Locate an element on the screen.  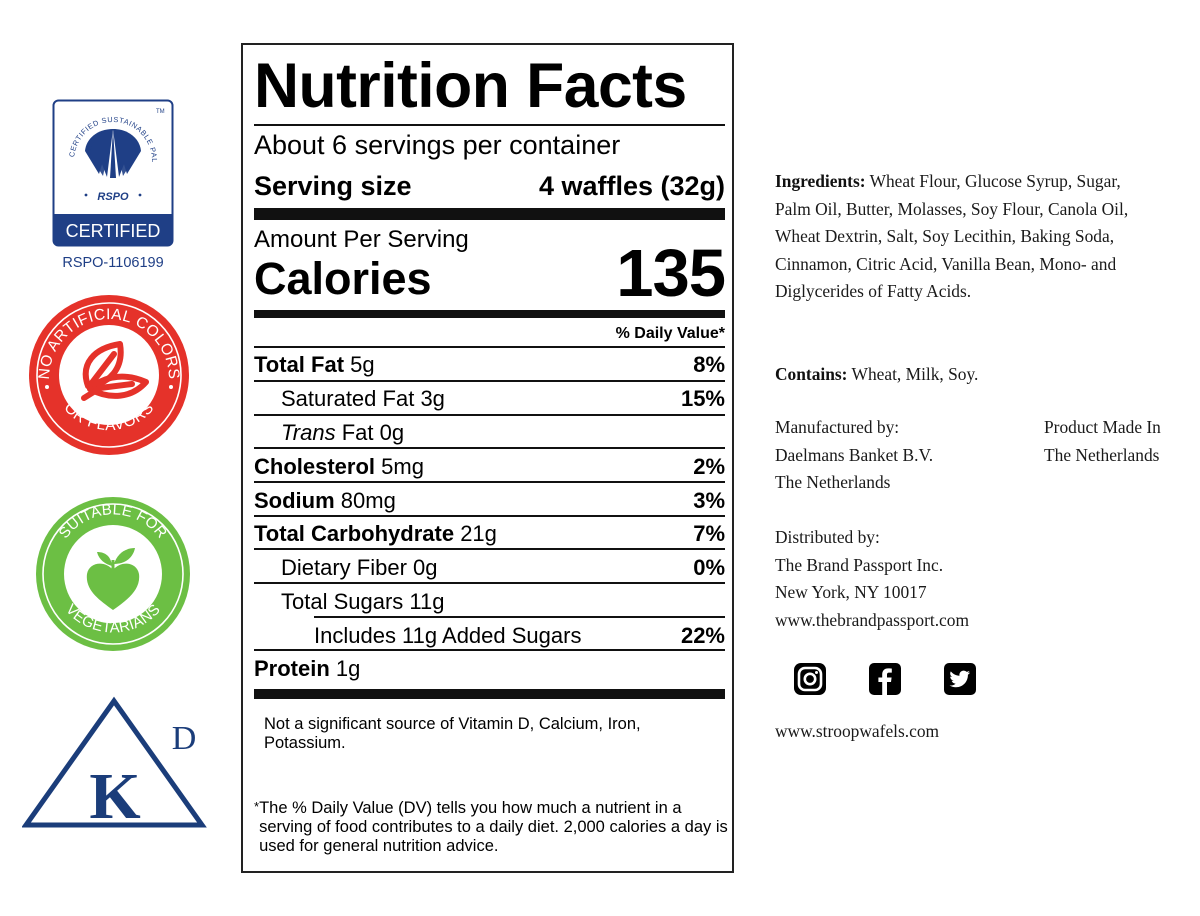
serving-size-value: 4 waffles (32g) is located at coordinates (631, 186).